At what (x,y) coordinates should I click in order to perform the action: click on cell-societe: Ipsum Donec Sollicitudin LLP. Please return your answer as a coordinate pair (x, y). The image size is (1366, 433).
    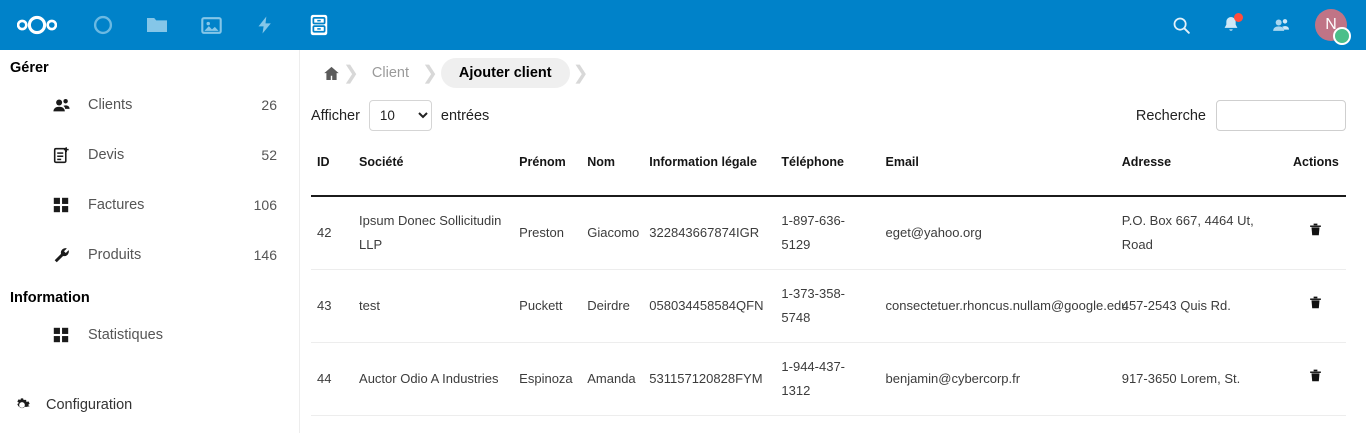
    Looking at the image, I should click on (433, 233).